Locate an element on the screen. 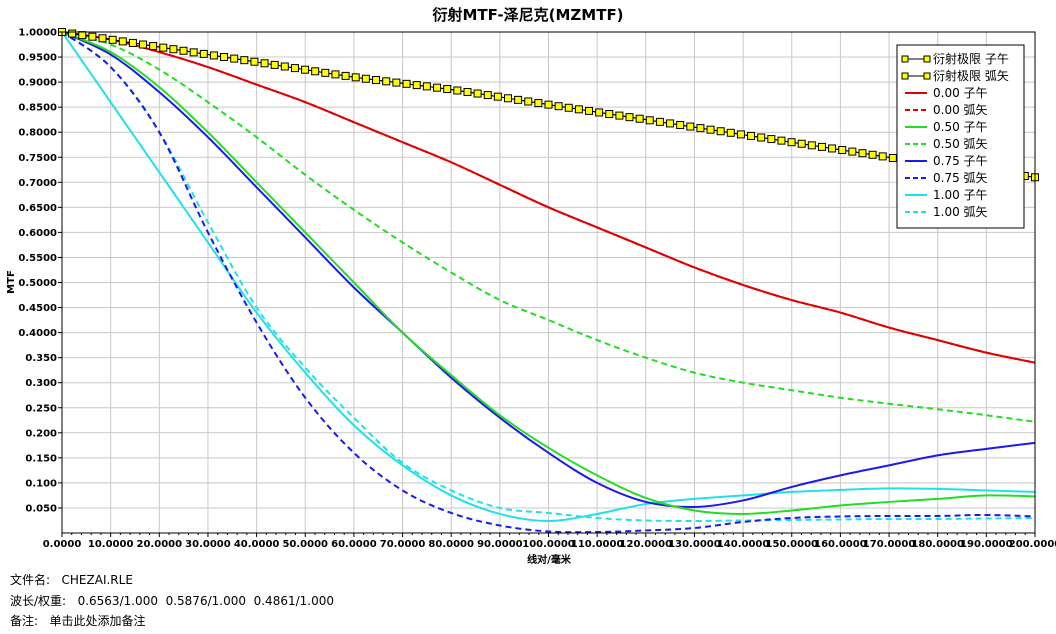 The height and width of the screenshot is (634, 1056). y-tick-label: 0.200 is located at coordinates (41, 433).